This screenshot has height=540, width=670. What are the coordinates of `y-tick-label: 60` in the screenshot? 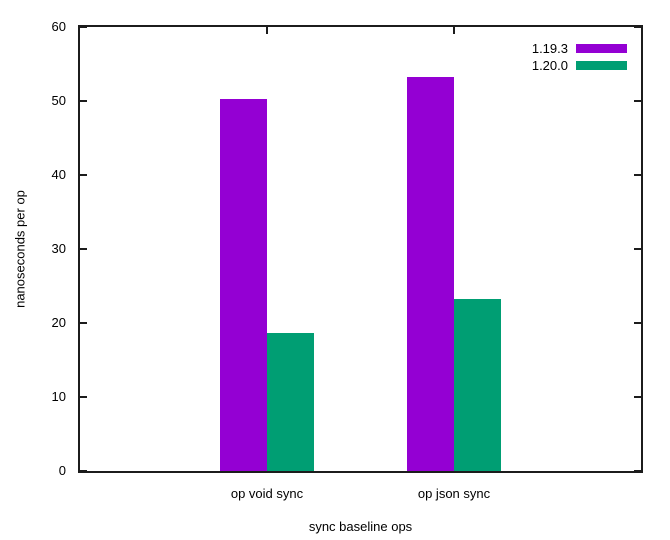 It's located at (58, 26).